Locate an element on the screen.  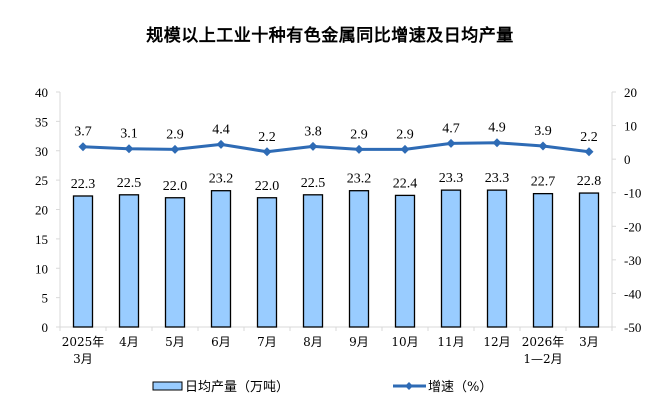
x-axis-label: 2026年 is located at coordinates (543, 342).